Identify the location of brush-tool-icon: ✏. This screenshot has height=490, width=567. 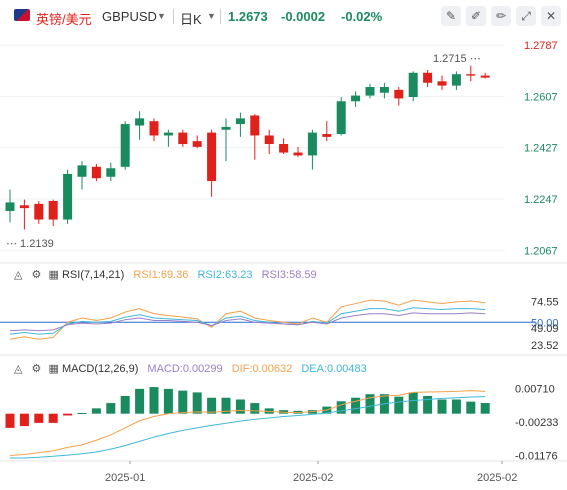
(501, 16).